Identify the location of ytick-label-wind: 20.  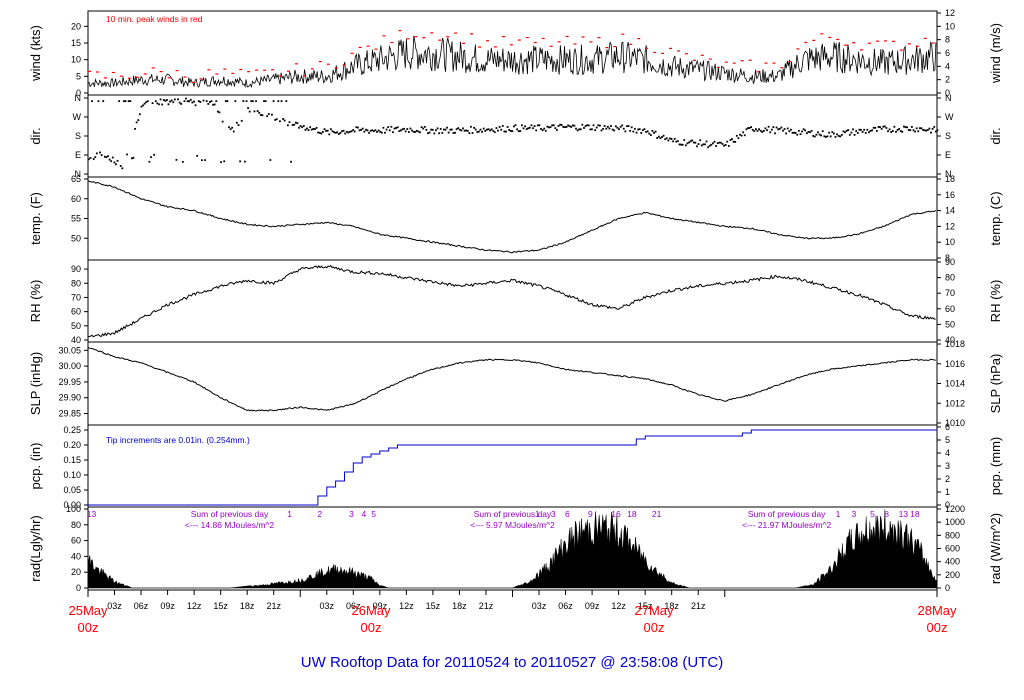
(76, 26).